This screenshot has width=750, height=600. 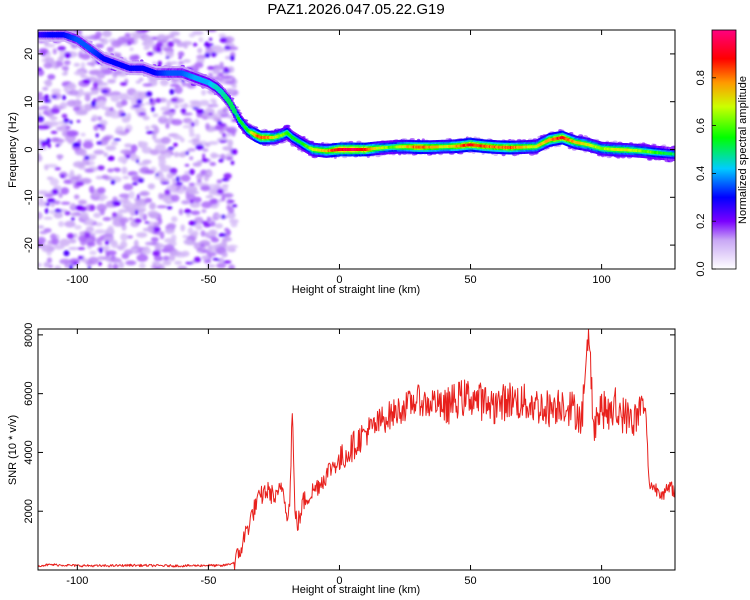 I want to click on ridge-halo, so click(x=63, y=28).